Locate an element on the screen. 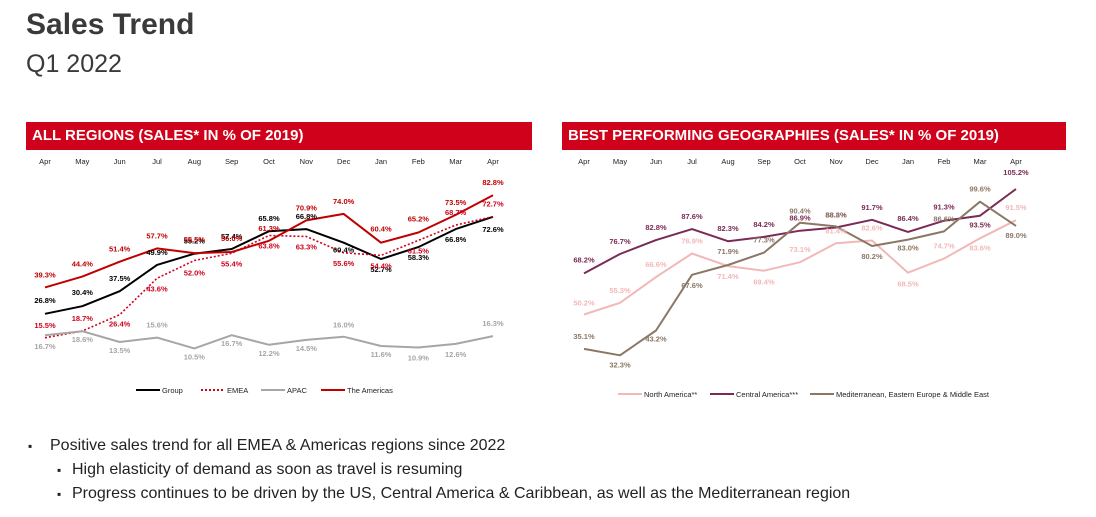  data-label: 52.7% is located at coordinates (381, 269).